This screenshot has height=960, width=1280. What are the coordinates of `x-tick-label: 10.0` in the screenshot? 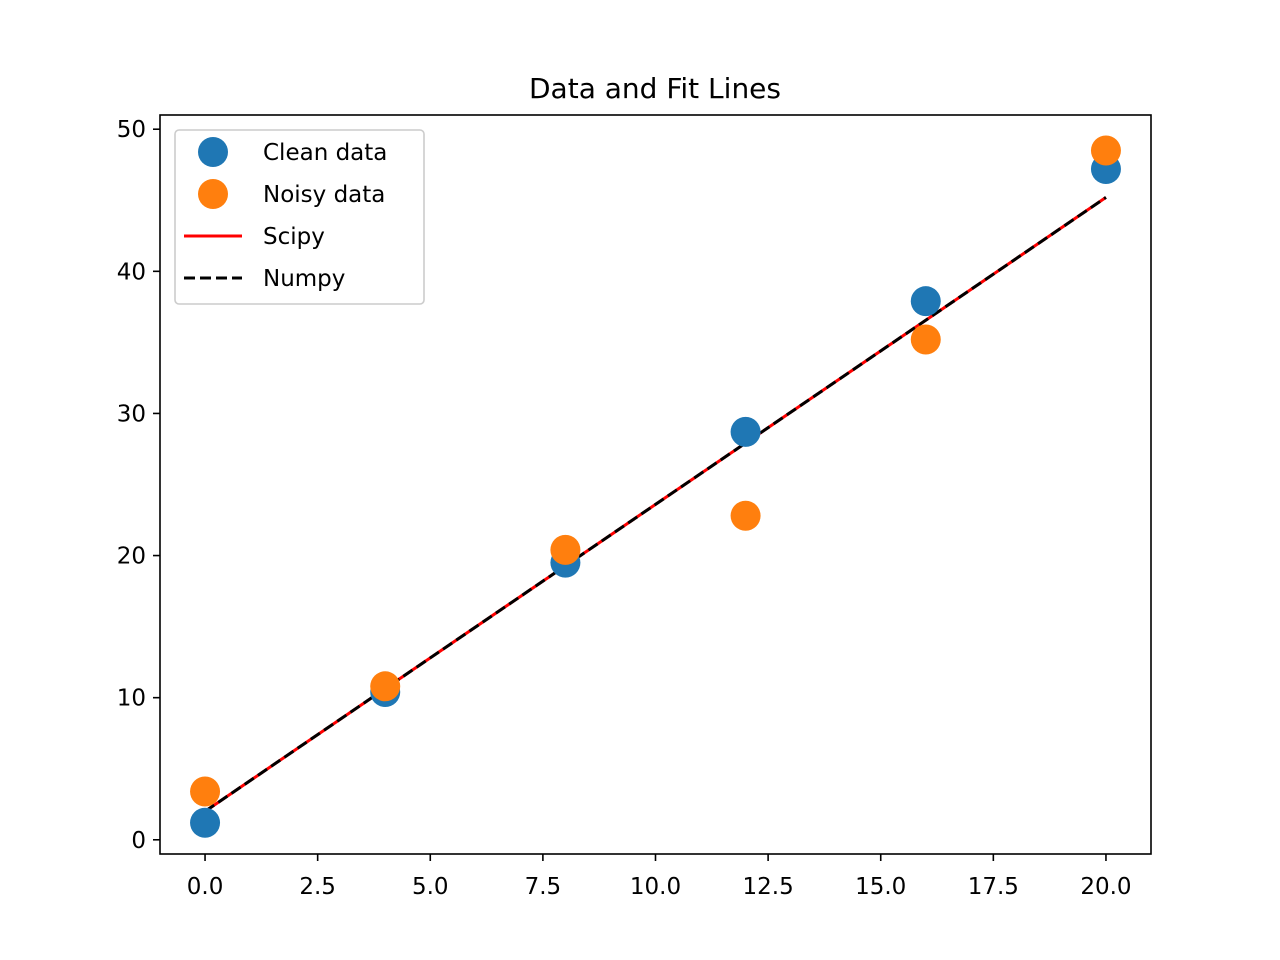 It's located at (655, 887).